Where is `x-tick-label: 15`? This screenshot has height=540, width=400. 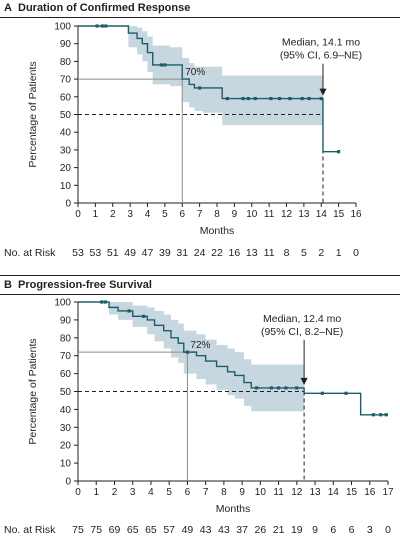
x-tick-label: 15 is located at coordinates (352, 492).